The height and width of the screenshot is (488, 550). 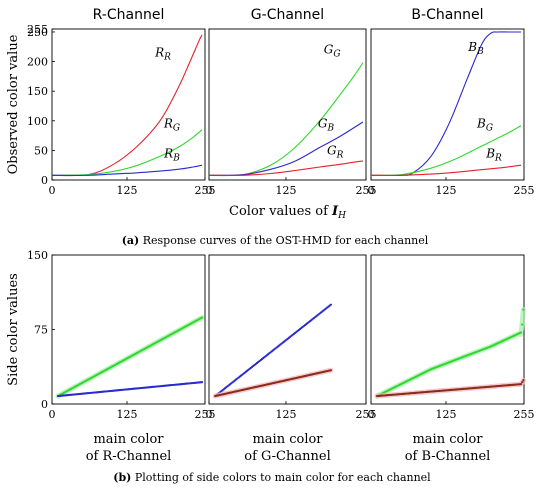 I want to click on x-axis-label-symbol: I, so click(x=335, y=211).